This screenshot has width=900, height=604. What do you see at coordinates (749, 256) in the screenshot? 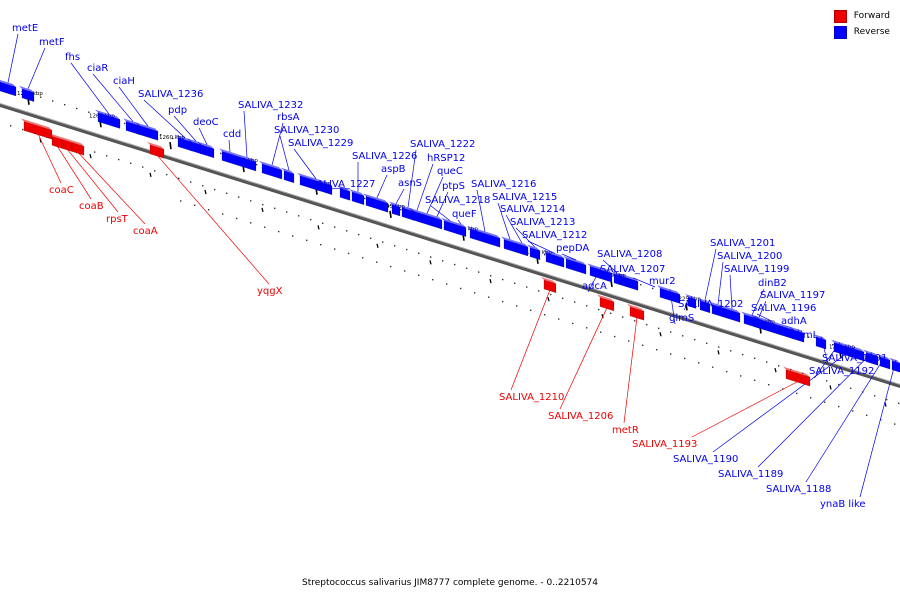
I see `gene-label-saliva_1200: SALIVA_1200` at bounding box center [749, 256].